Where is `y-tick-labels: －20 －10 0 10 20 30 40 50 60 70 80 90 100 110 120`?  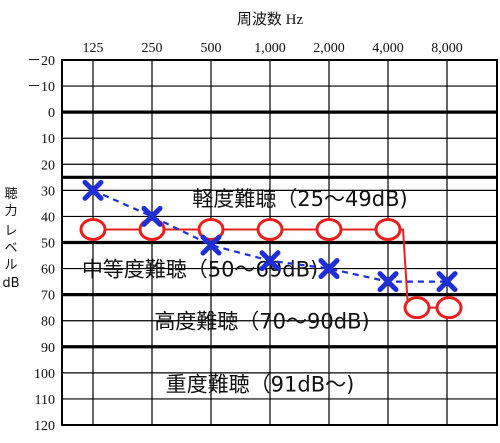
y-tick-labels: －20 －10 0 10 20 30 40 50 60 70 80 90 100 110 120 is located at coordinates (41, 244).